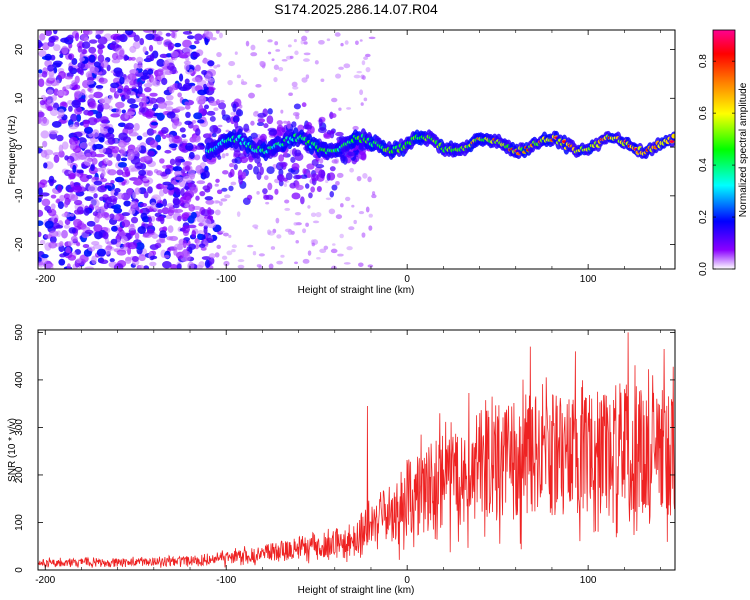  Describe the element at coordinates (19, 147) in the screenshot. I see `spectrogram-ytick-label: 0` at that location.